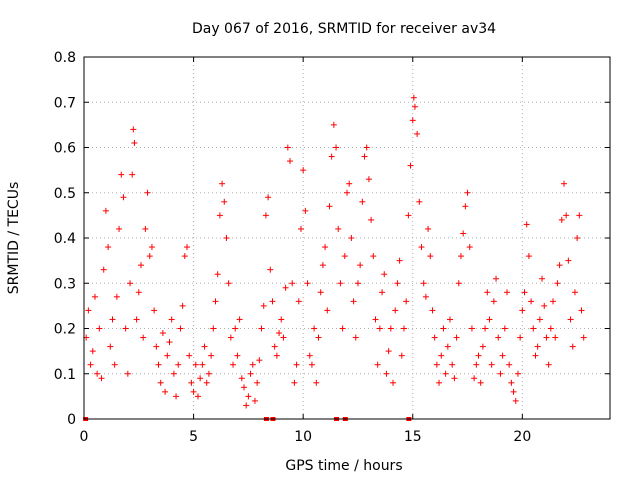  What do you see at coordinates (303, 437) in the screenshot?
I see `x-tick-label: 10` at bounding box center [303, 437].